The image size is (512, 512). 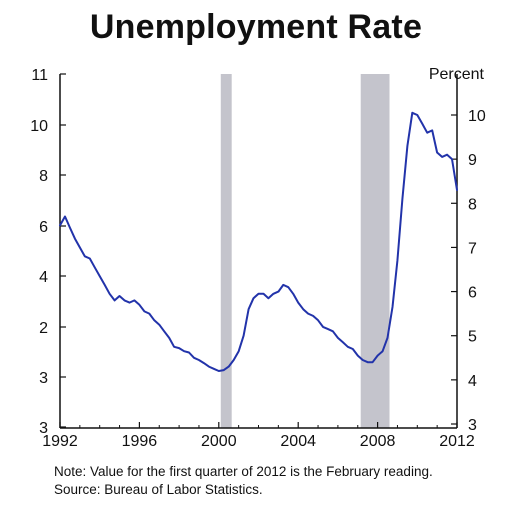 I want to click on right-tick-label: 5, so click(x=472, y=337).